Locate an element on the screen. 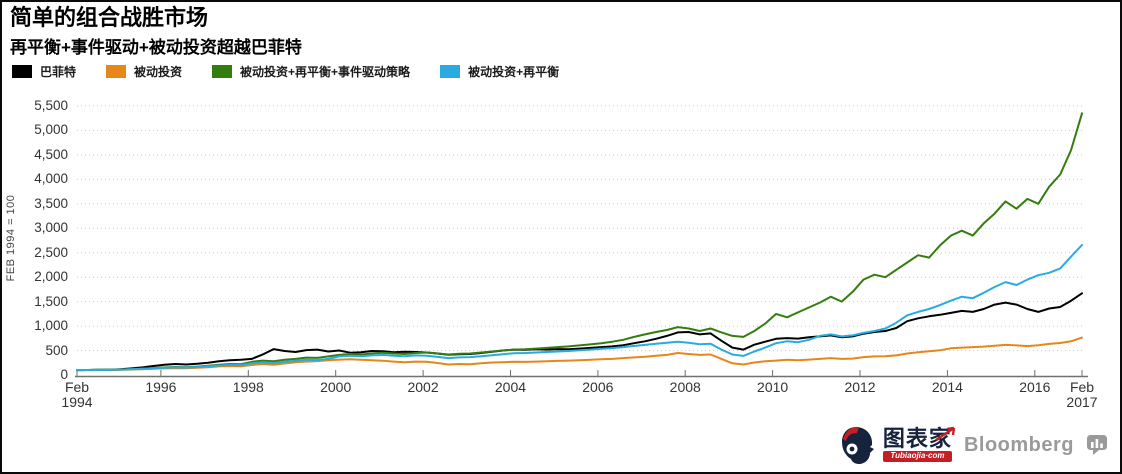 This screenshot has height=474, width=1122. legend-item-1: 被动投资 is located at coordinates (144, 71).